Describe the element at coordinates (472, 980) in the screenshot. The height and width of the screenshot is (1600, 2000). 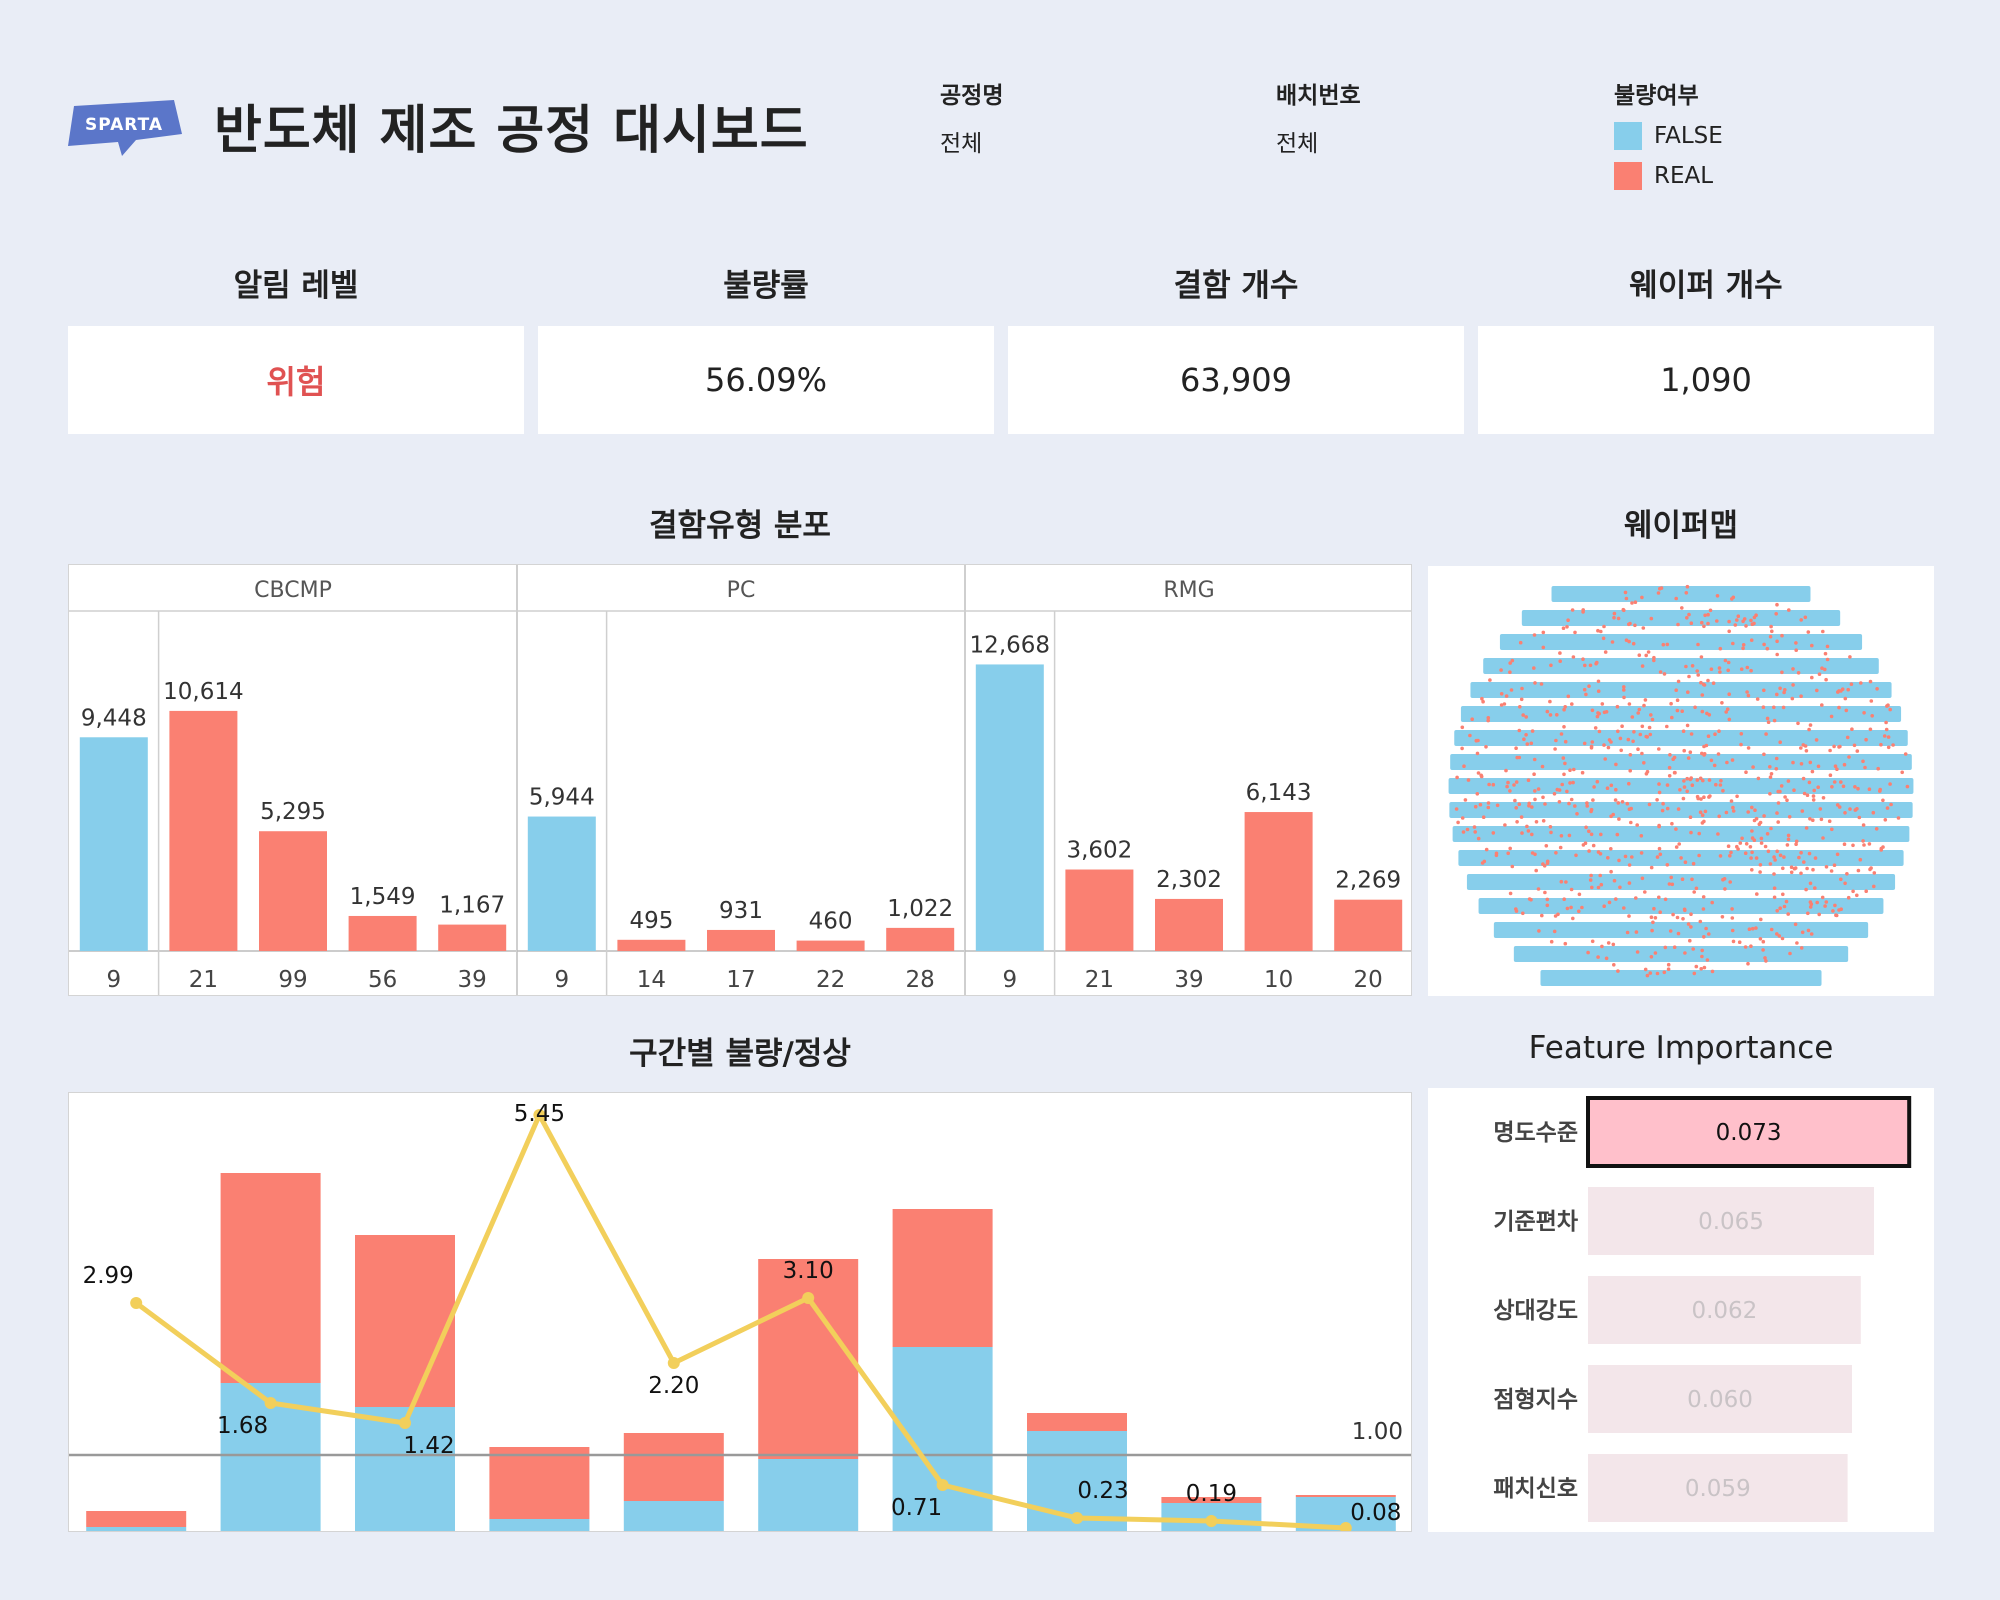
I see `x-tick-label: 39` at that location.